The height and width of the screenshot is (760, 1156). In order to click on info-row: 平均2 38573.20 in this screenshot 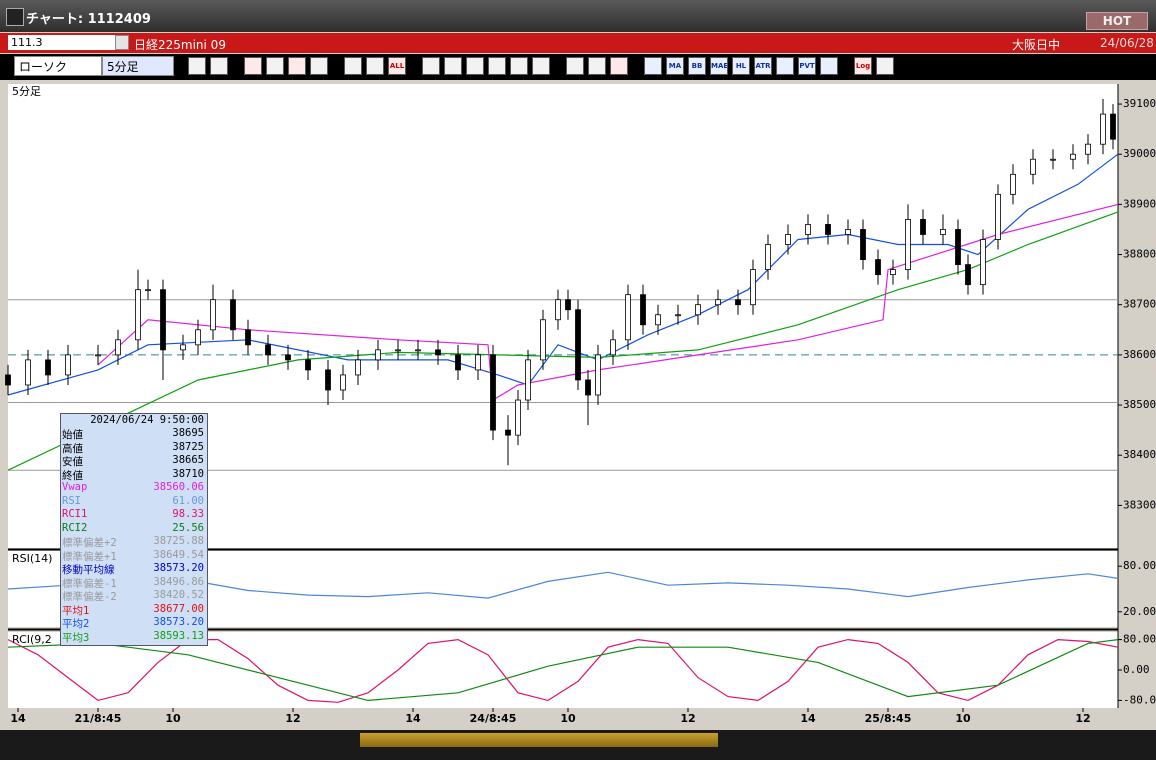, I will do `click(134, 623)`.